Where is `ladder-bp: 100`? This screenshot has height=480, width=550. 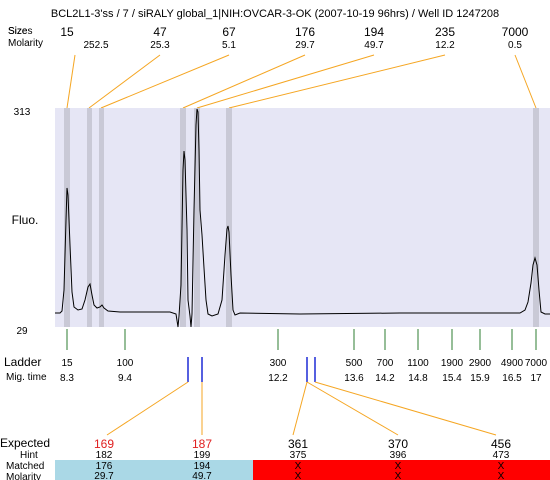 ladder-bp: 100 is located at coordinates (125, 363).